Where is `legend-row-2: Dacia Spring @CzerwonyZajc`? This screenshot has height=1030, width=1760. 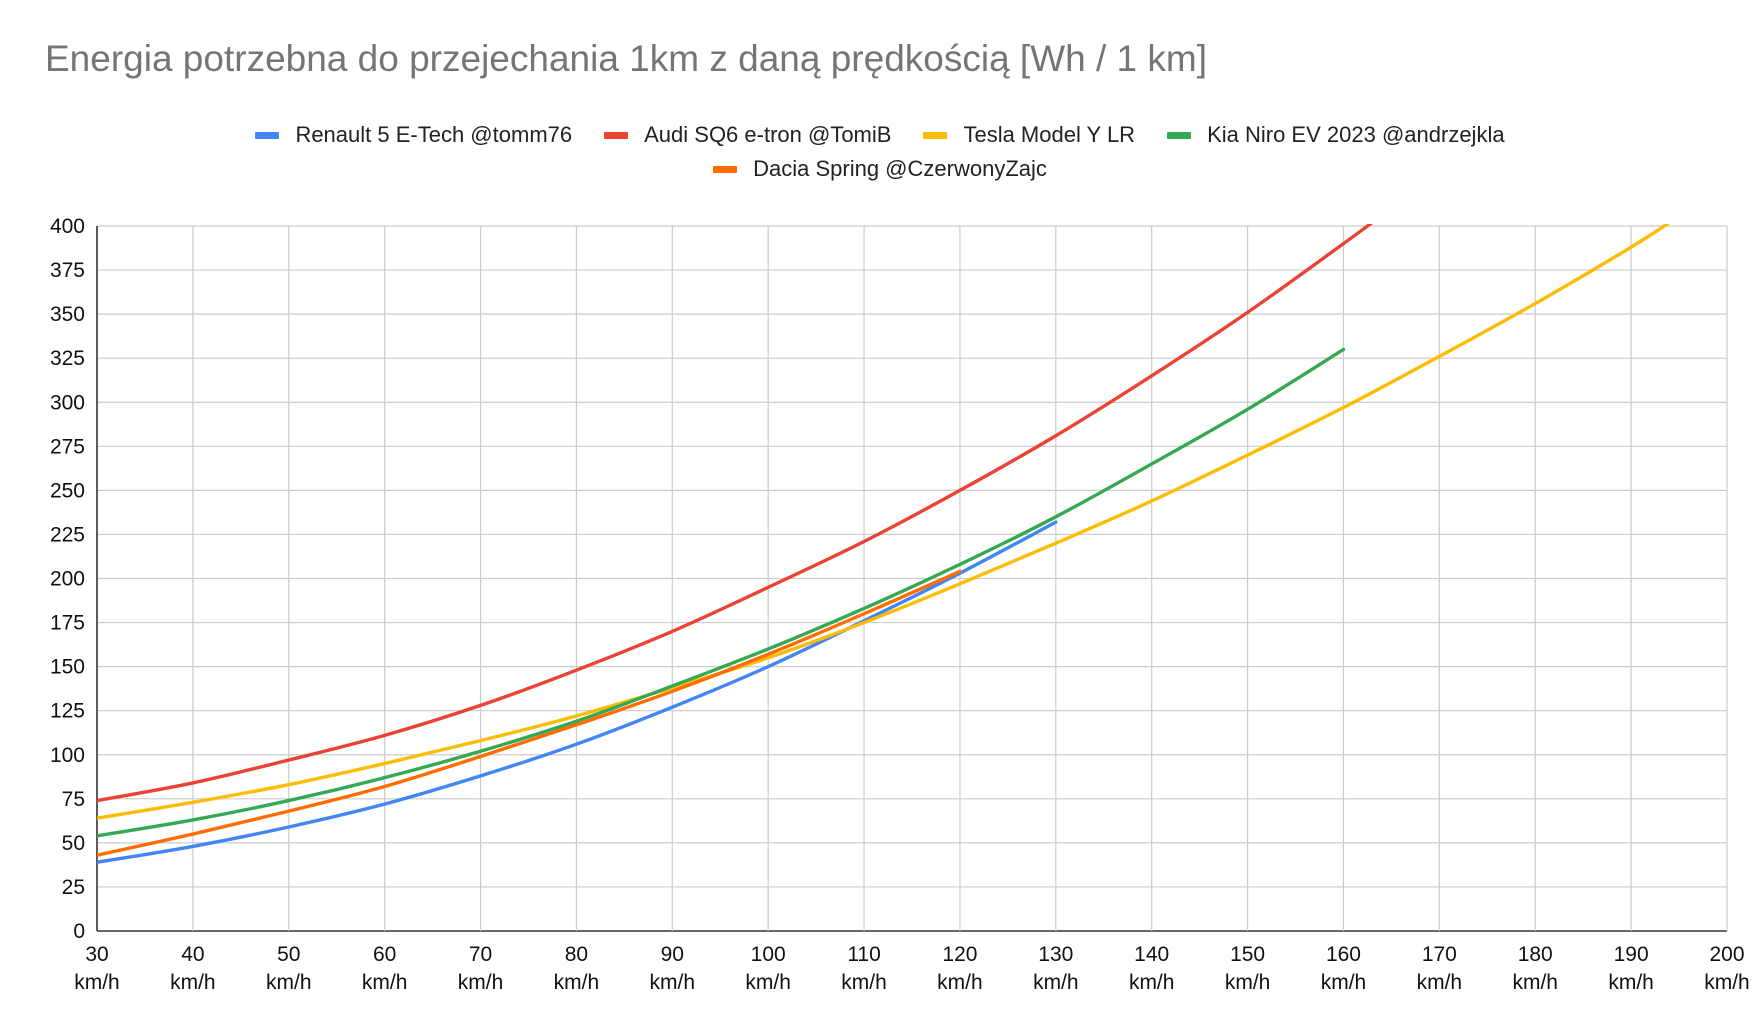 legend-row-2: Dacia Spring @CzerwonyZajc is located at coordinates (880, 169).